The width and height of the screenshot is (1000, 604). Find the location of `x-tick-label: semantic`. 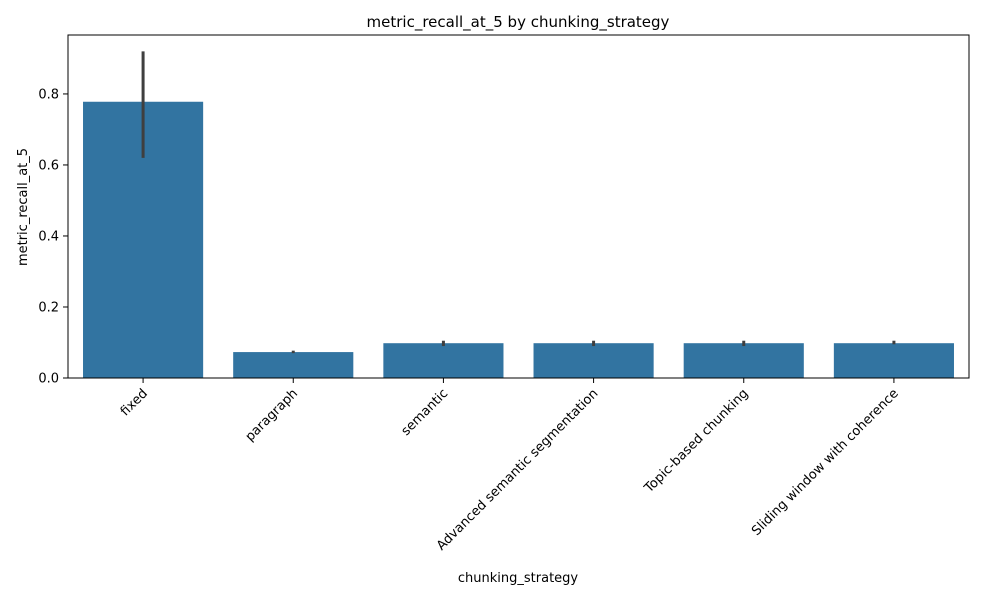

x-tick-label: semantic is located at coordinates (425, 412).